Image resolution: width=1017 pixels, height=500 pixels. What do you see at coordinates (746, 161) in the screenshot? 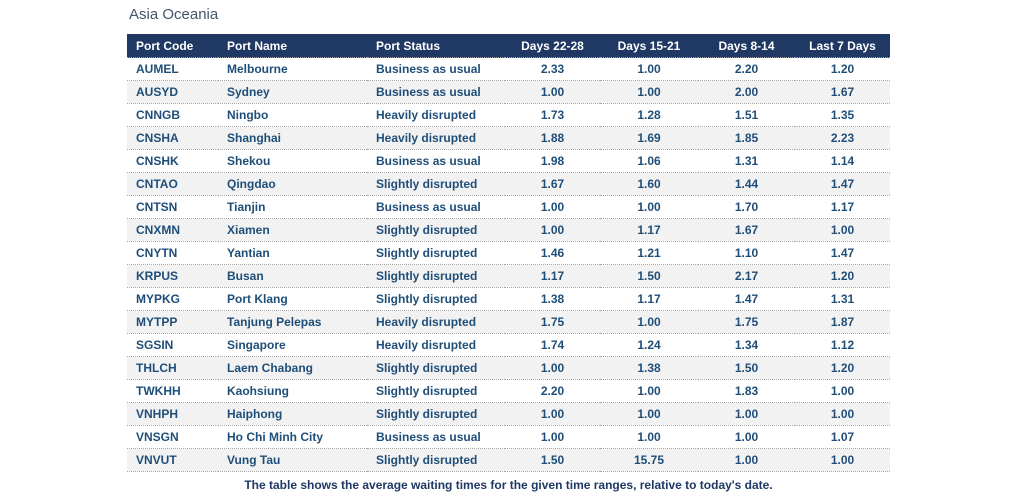
I see `days-8-14-cell: 1.31` at bounding box center [746, 161].